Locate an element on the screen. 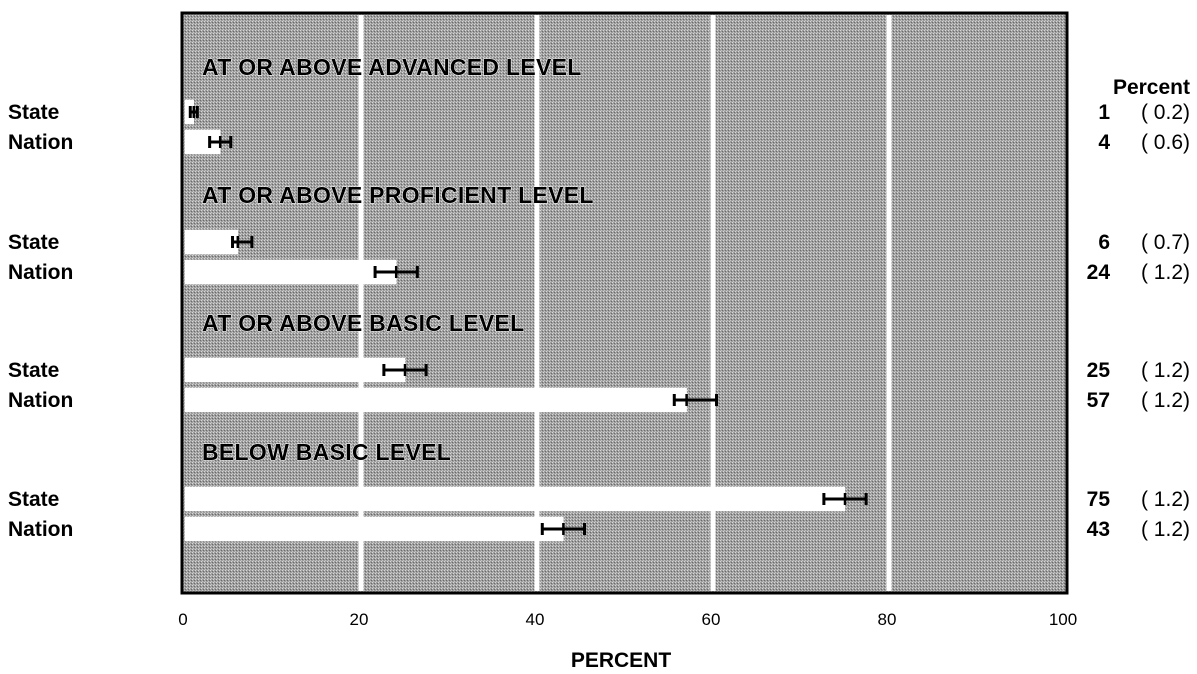 This screenshot has width=1197, height=674. x-tick-label: 80 is located at coordinates (887, 619).